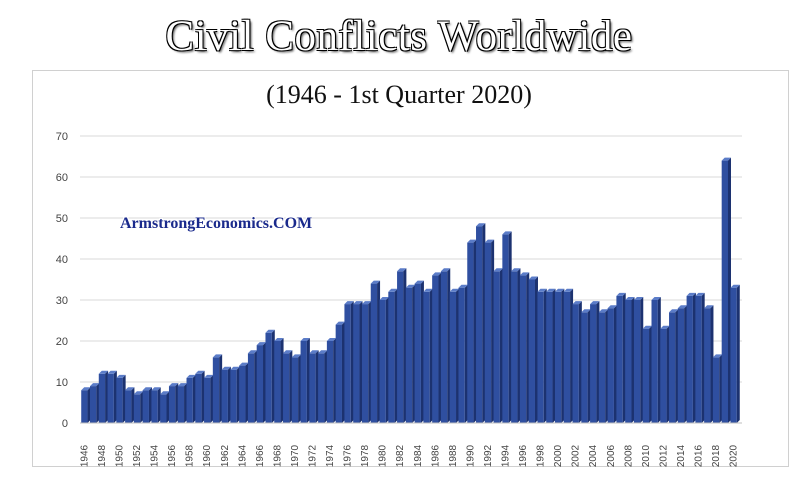 The image size is (798, 498). Describe the element at coordinates (735, 286) in the screenshot. I see `bar-top-2020` at that location.